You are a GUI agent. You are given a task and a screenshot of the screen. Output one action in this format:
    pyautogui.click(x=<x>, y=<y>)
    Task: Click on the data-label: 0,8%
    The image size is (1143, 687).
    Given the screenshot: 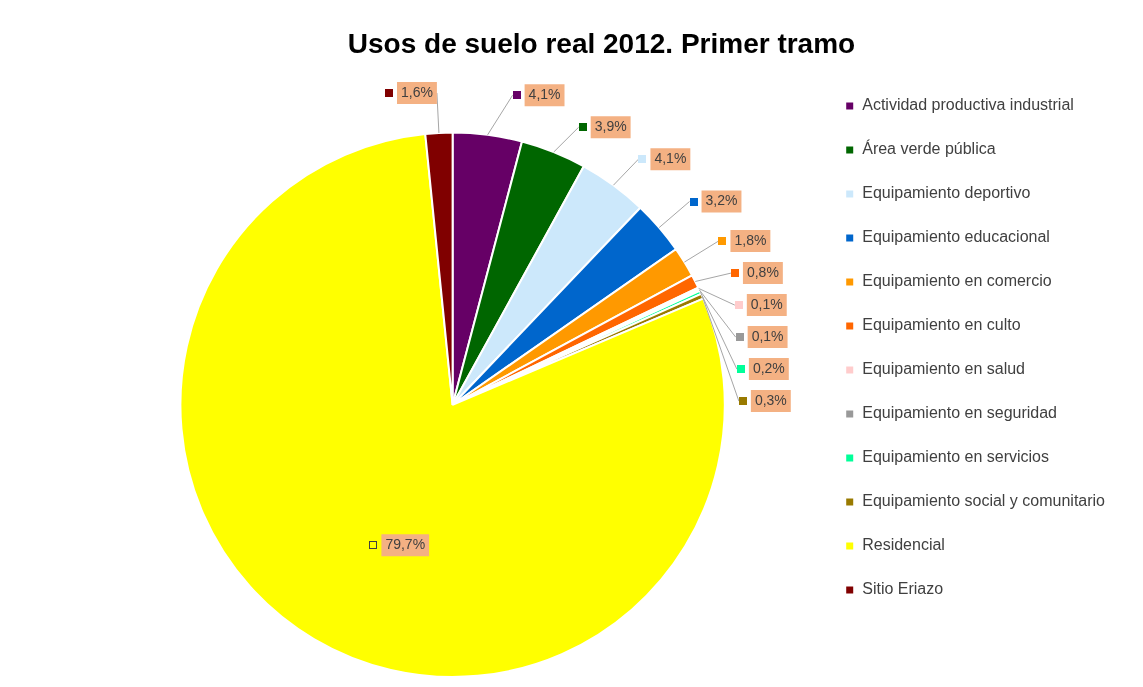 What is the action you would take?
    pyautogui.click(x=762, y=271)
    